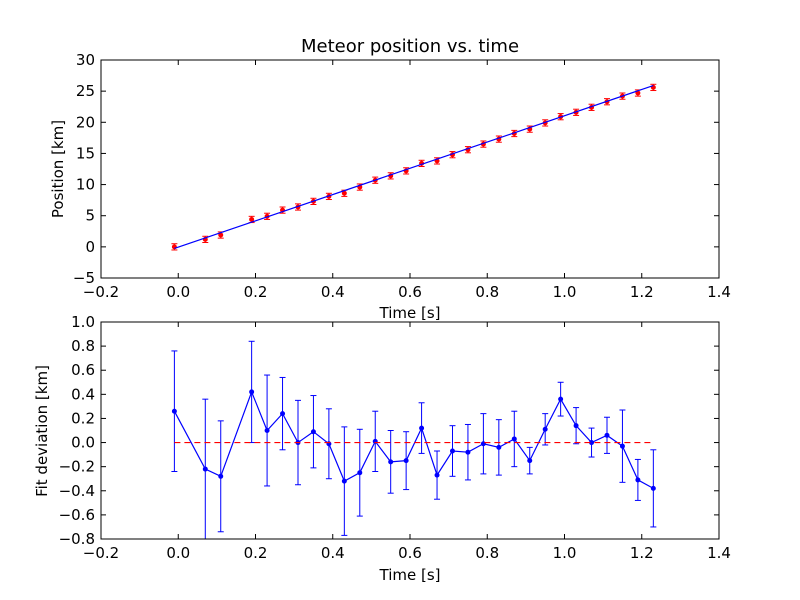  What do you see at coordinates (42, 431) in the screenshot?
I see `deviation-ylabel: Fit deviation [km]` at bounding box center [42, 431].